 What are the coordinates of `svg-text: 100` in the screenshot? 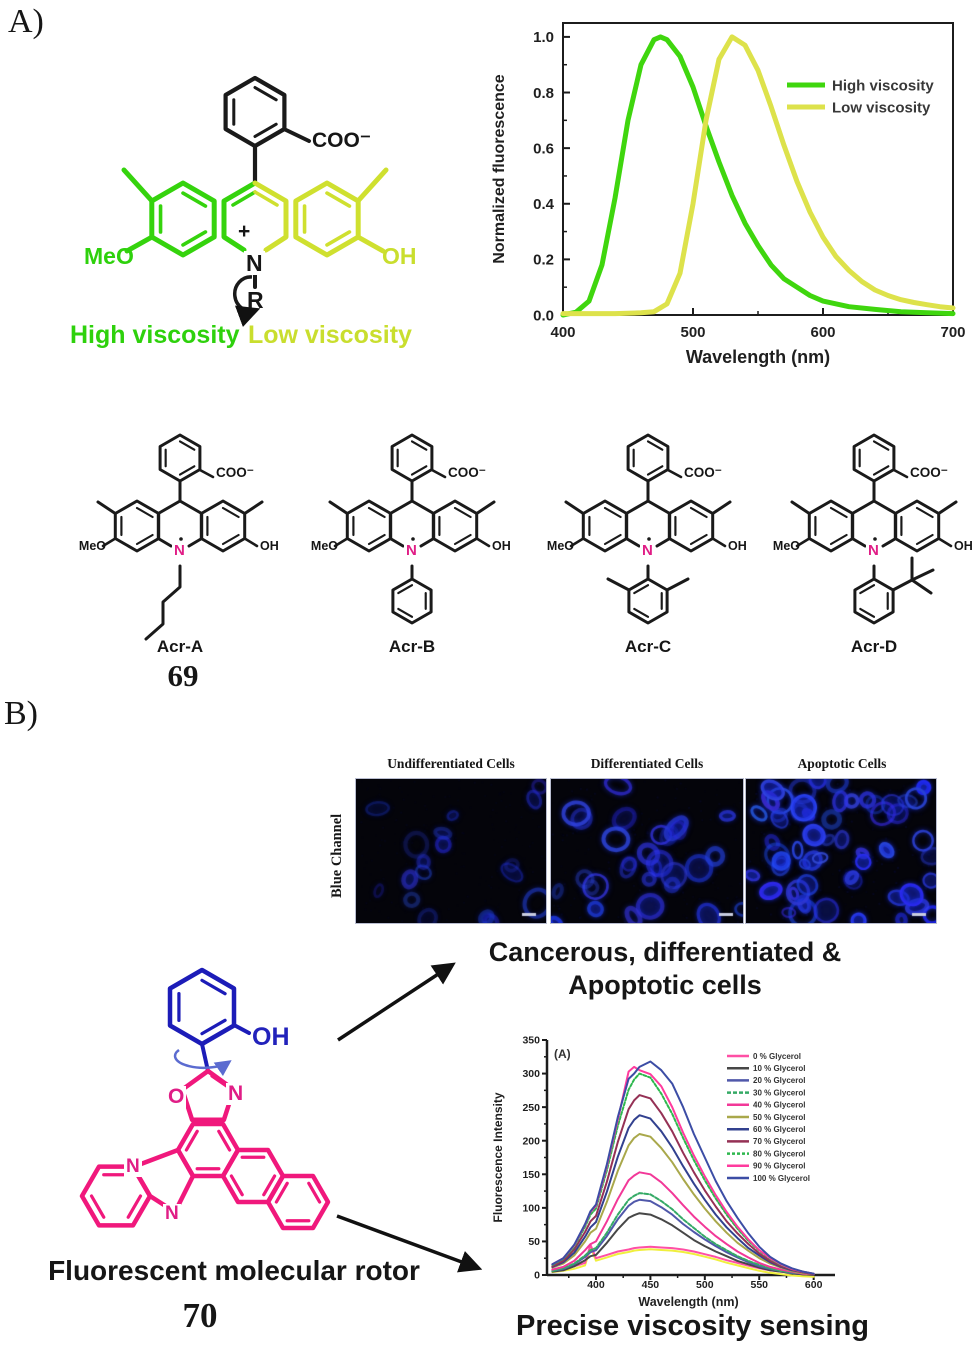 It's located at (531, 1209).